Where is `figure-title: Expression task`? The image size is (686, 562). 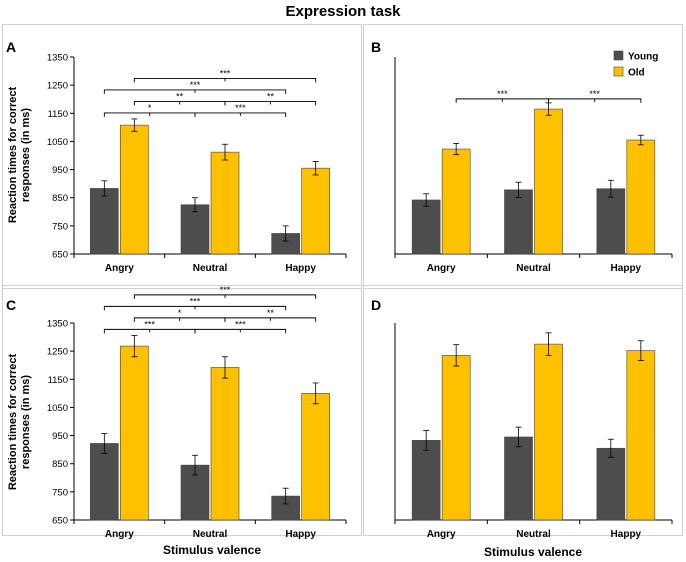 figure-title: Expression task is located at coordinates (343, 11).